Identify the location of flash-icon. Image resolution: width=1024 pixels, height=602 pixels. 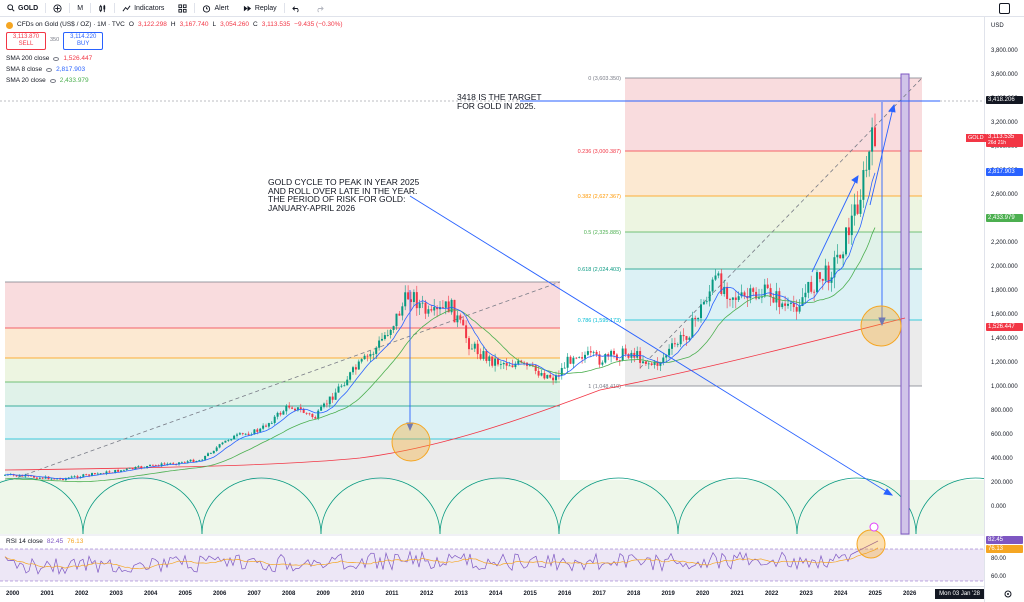
(874, 527).